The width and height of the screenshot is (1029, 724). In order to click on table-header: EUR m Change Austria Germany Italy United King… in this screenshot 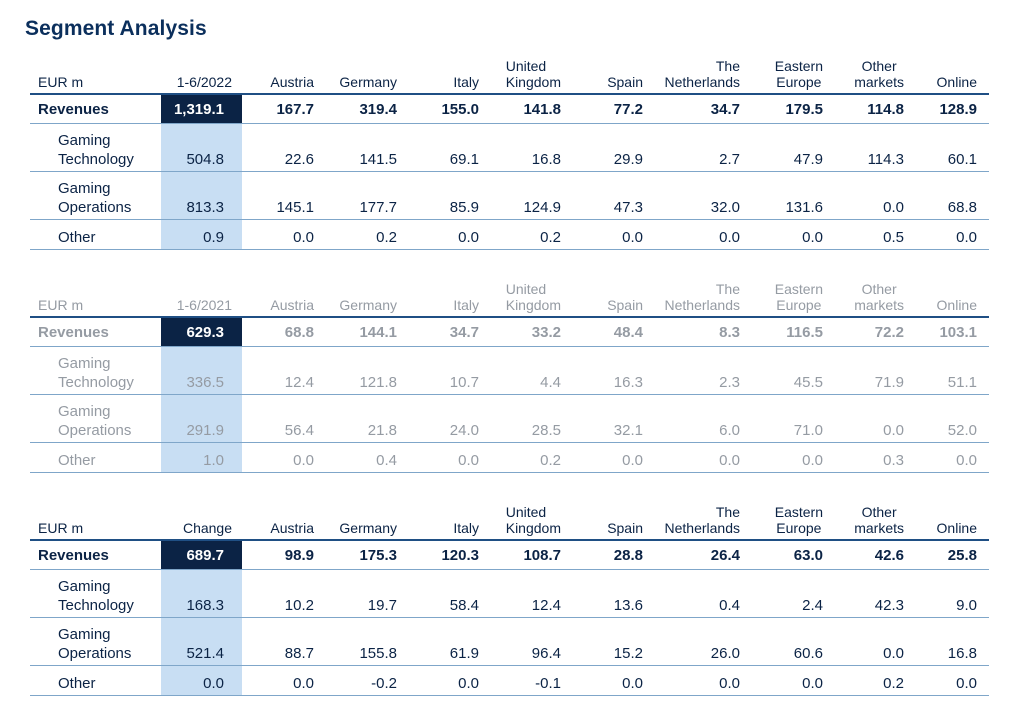, I will do `click(509, 521)`.